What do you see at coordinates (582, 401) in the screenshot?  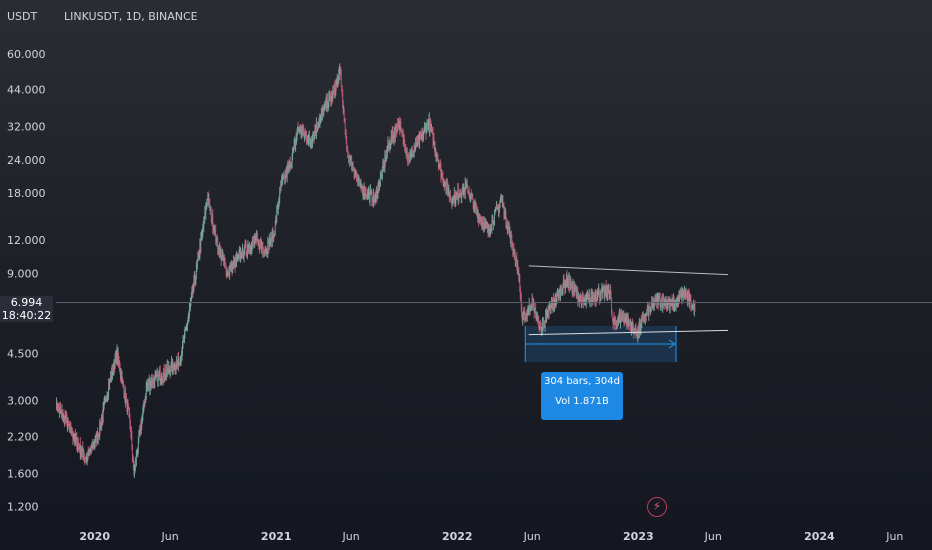 I see `measure-volume-text: Vol 1.871B` at bounding box center [582, 401].